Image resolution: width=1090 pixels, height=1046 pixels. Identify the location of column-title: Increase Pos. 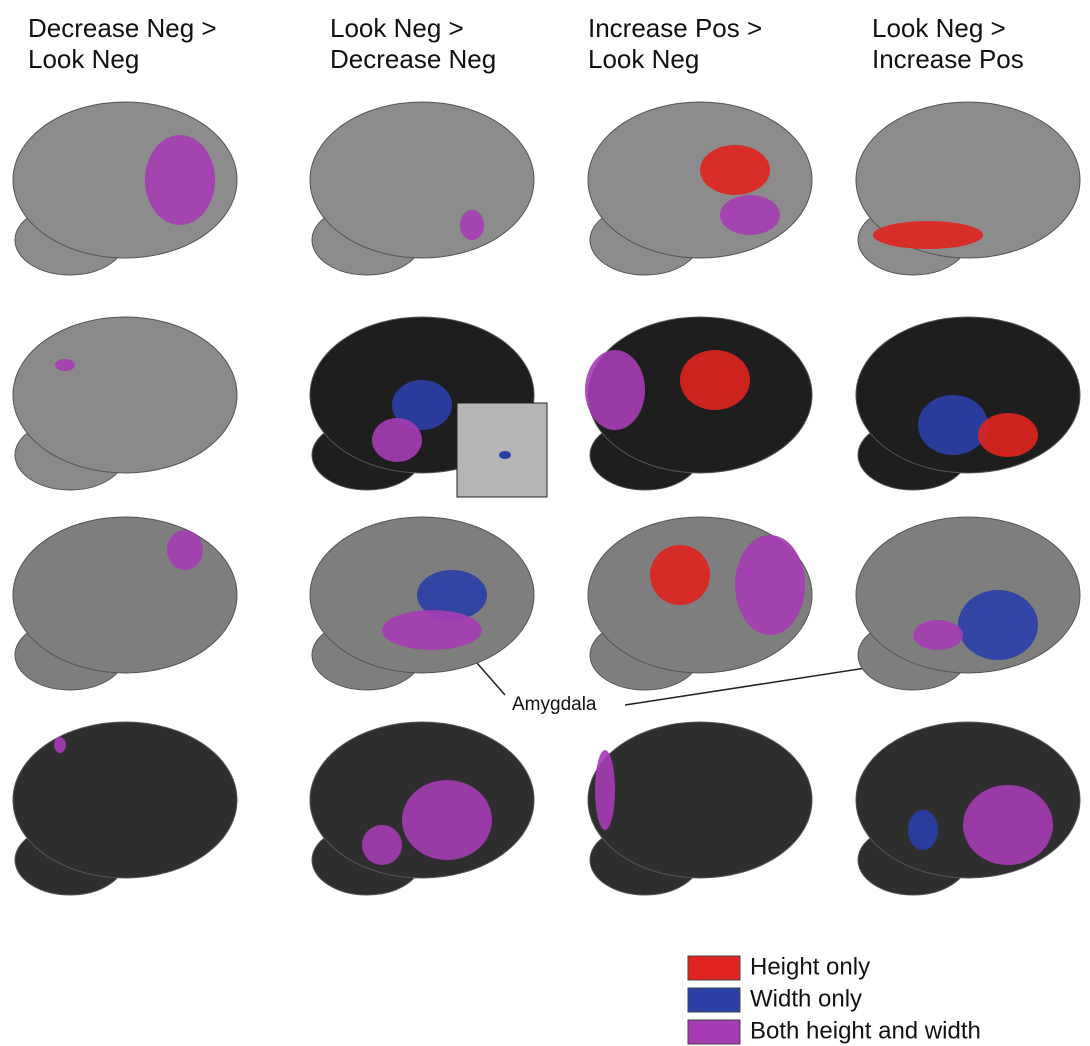
(948, 59).